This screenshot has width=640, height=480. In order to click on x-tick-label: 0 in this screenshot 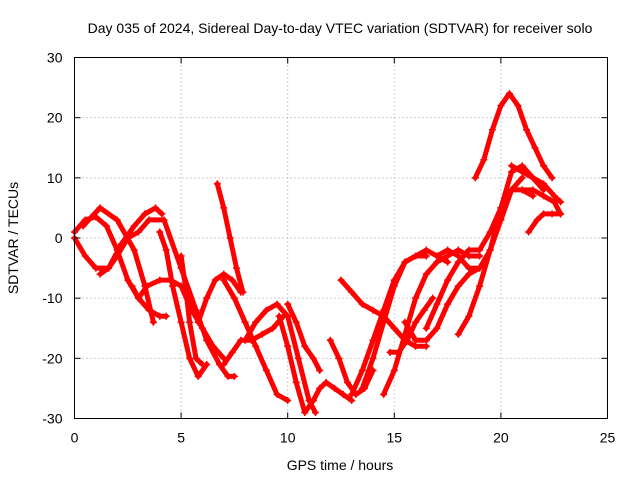, I will do `click(75, 438)`.